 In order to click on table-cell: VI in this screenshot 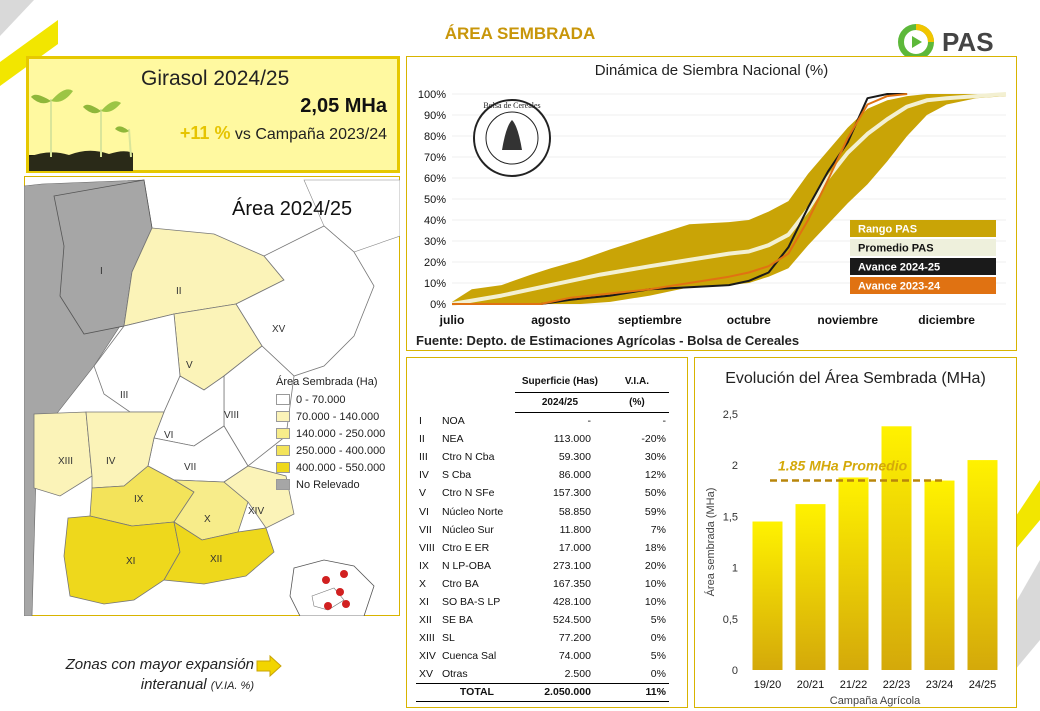, I will do `click(424, 511)`.